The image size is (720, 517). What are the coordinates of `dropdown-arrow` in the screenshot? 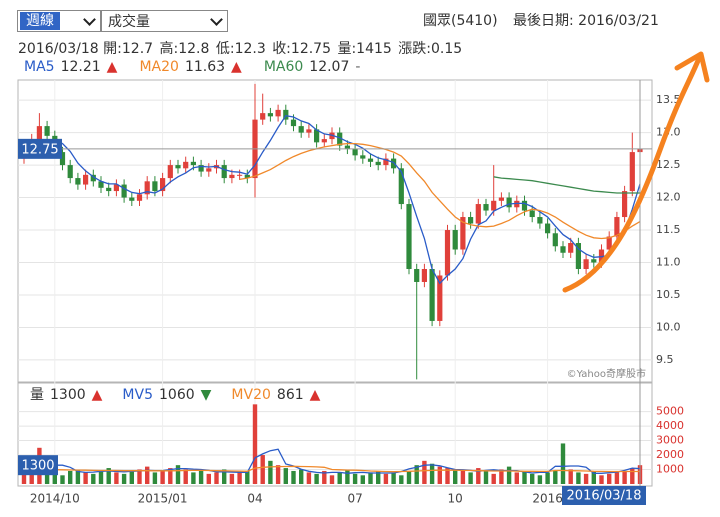 It's located at (216, 19).